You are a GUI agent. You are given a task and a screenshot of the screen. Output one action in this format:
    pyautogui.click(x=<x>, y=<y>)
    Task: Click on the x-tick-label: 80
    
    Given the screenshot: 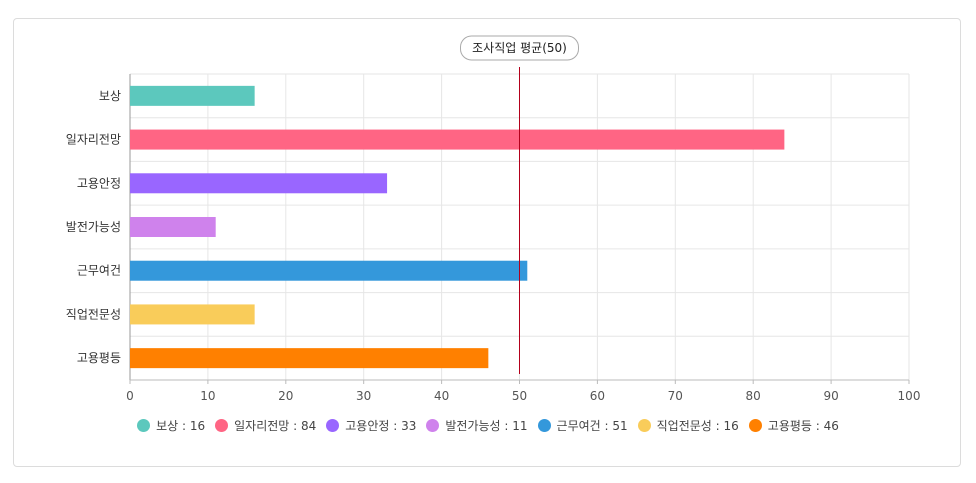 What is the action you would take?
    pyautogui.click(x=753, y=396)
    